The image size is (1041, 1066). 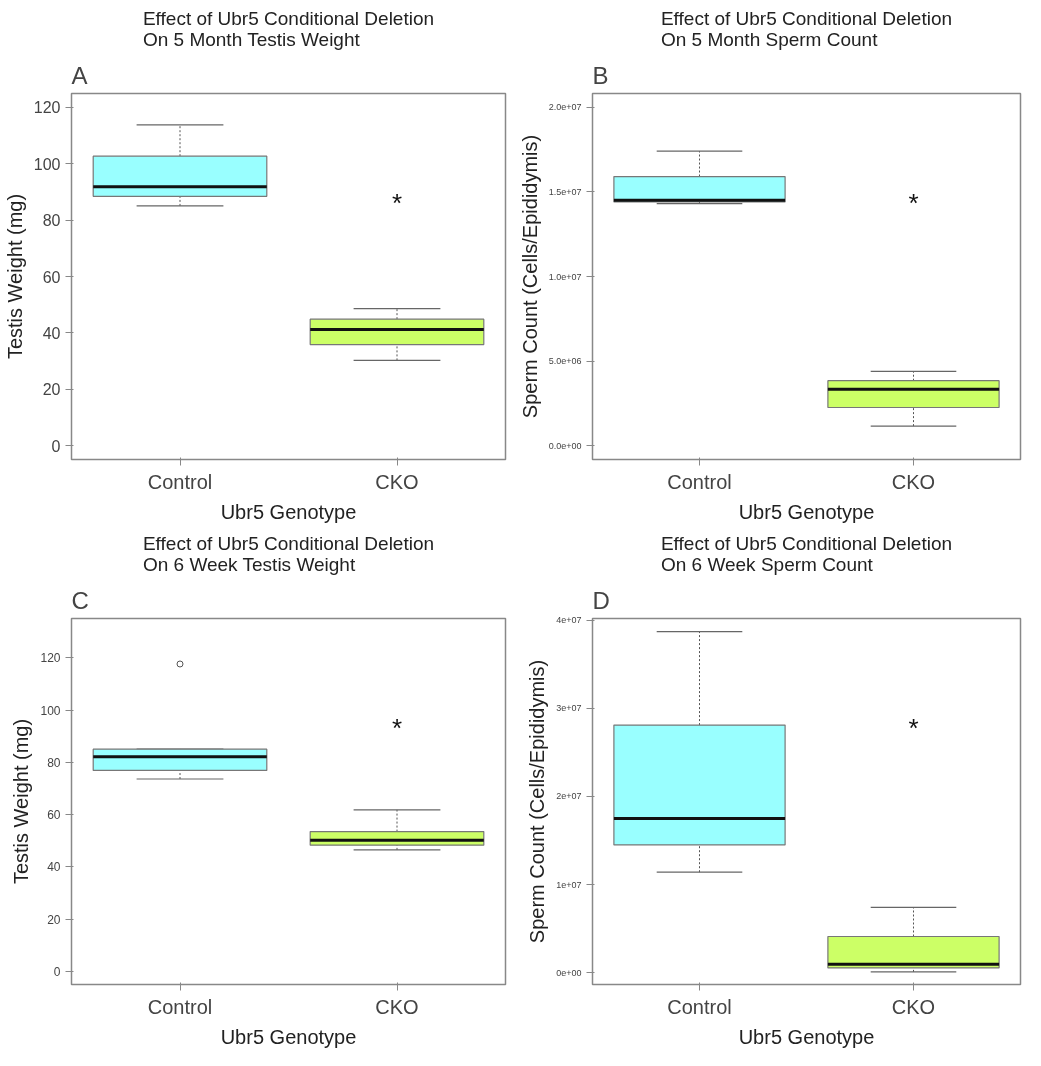 I want to click on y-tick-label: 1.5e+07, so click(x=565, y=191).